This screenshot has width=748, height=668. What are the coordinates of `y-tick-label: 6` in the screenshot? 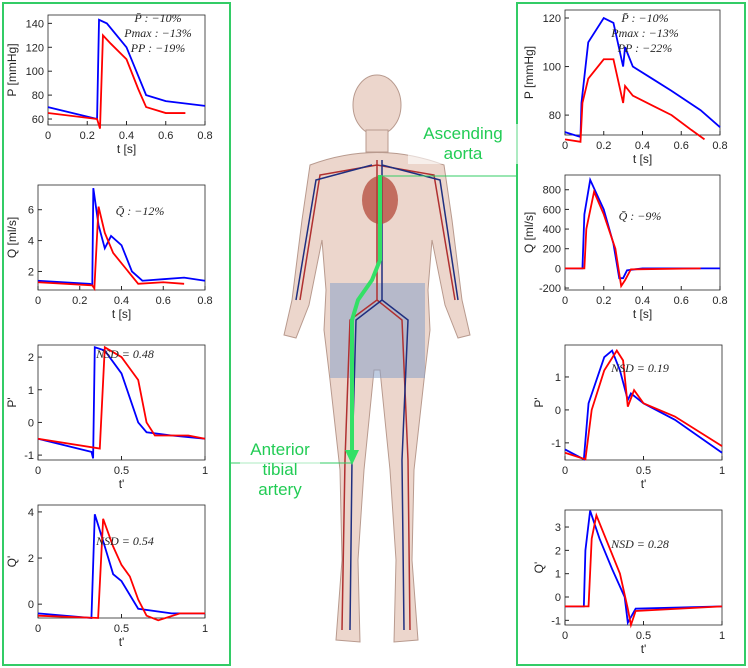 It's located at (31, 211).